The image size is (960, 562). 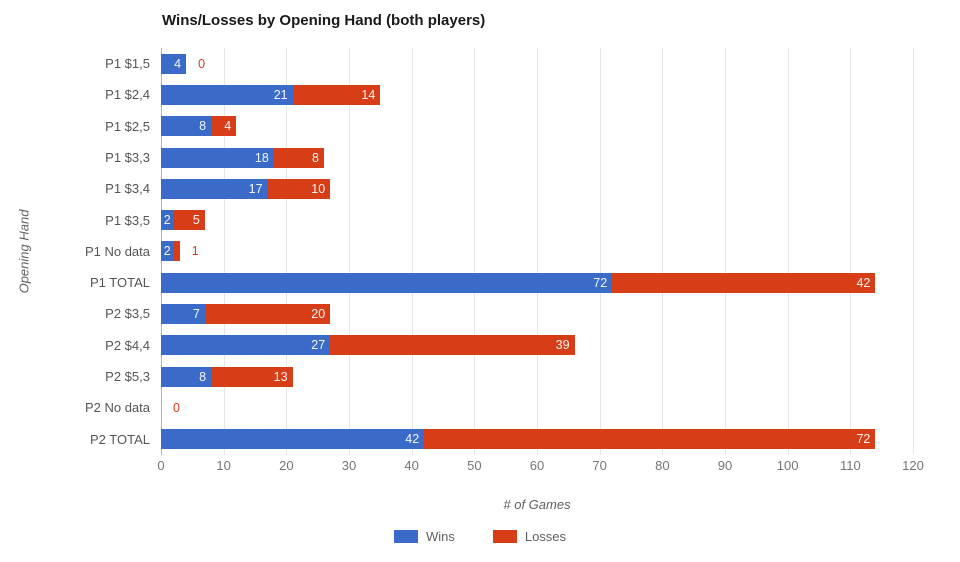 I want to click on wins-bar-segment: 21, so click(x=227, y=94).